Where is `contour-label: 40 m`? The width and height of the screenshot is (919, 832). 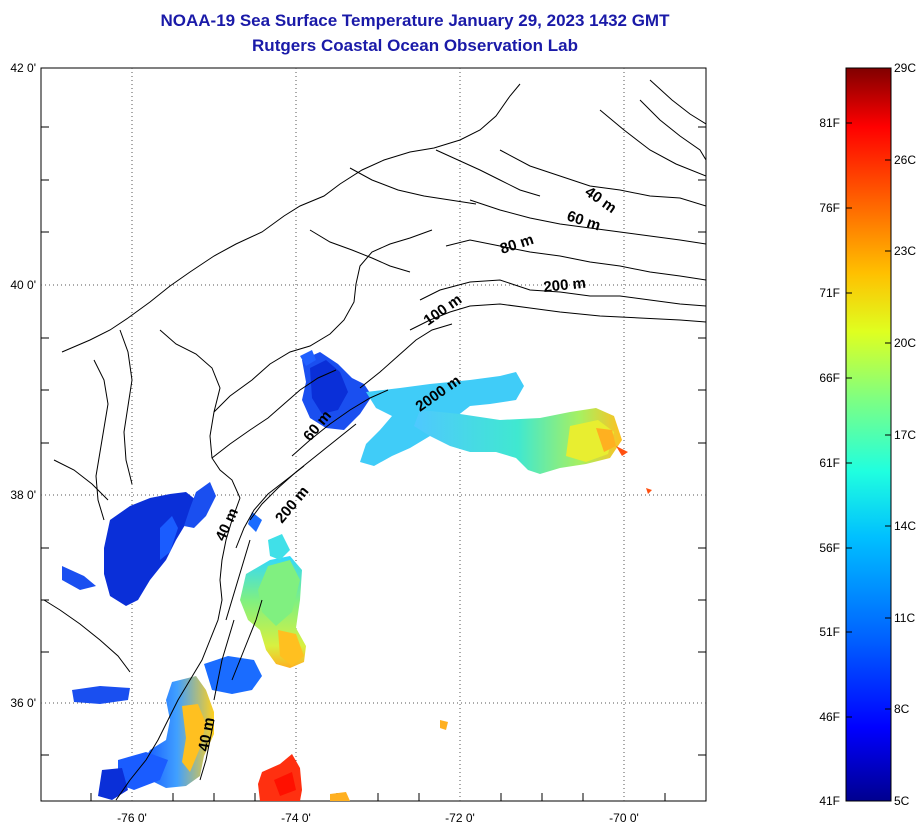 contour-label: 40 m is located at coordinates (206, 734).